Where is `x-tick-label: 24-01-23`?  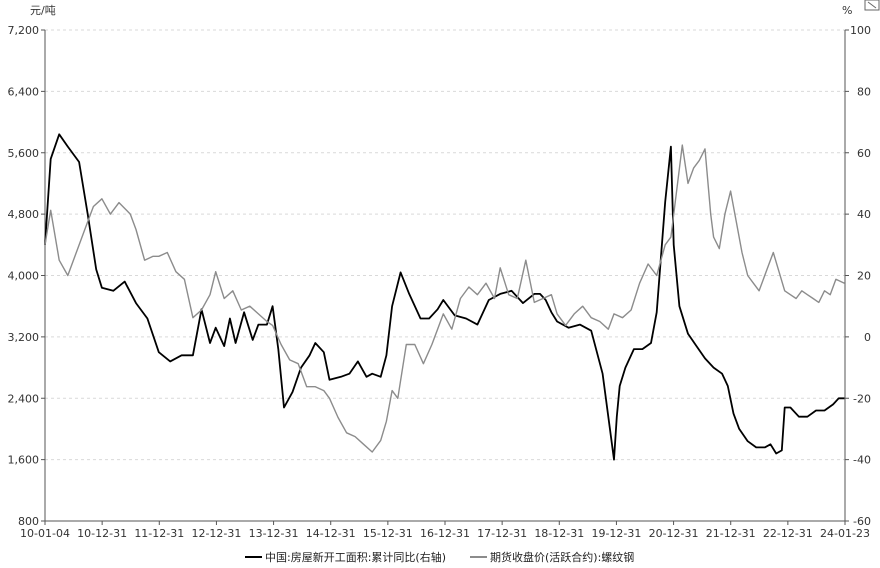 x-tick-label: 24-01-23 is located at coordinates (845, 533).